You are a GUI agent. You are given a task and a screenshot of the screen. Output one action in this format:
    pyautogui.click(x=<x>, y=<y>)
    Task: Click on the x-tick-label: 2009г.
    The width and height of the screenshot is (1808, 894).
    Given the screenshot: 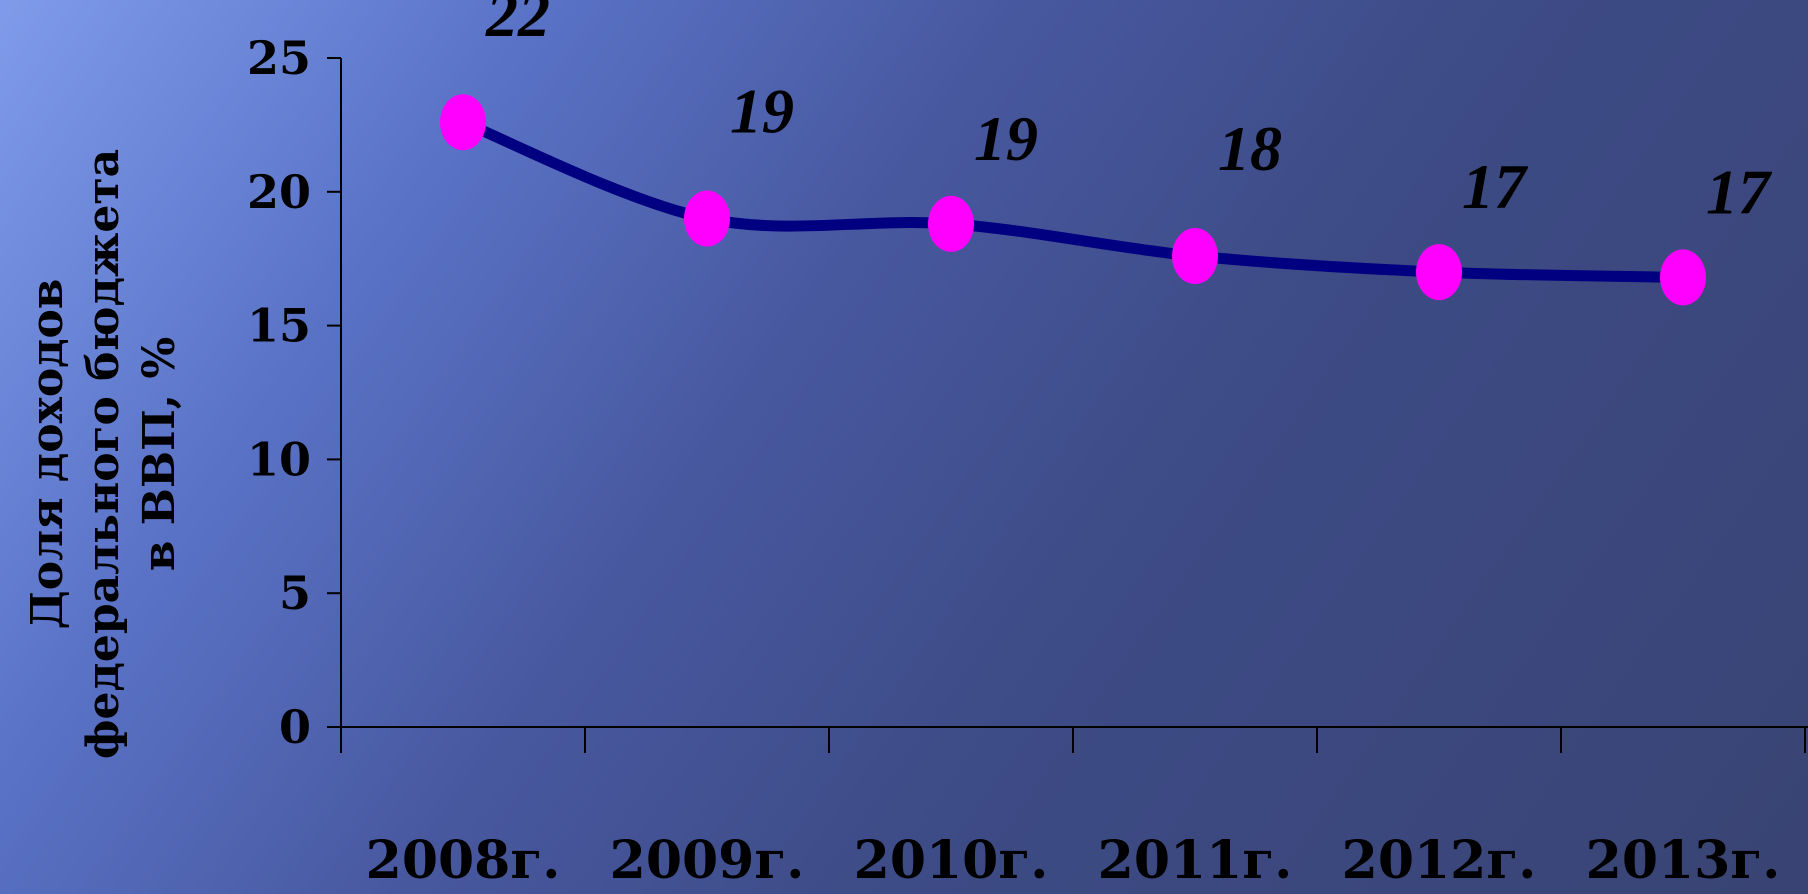 What is the action you would take?
    pyautogui.click(x=707, y=860)
    